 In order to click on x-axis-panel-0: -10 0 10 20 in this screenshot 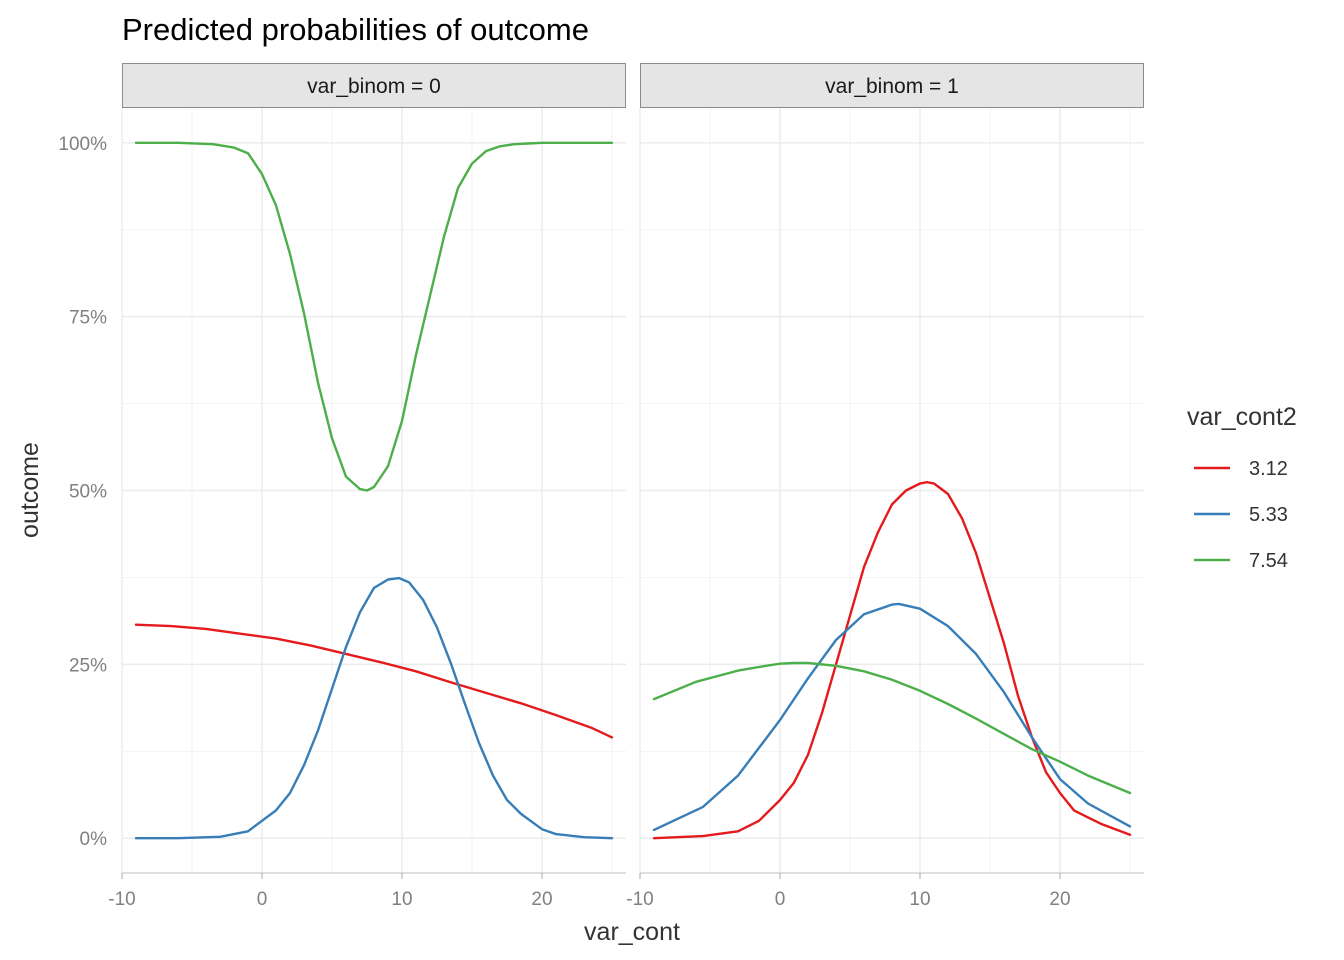, I will do `click(367, 891)`.